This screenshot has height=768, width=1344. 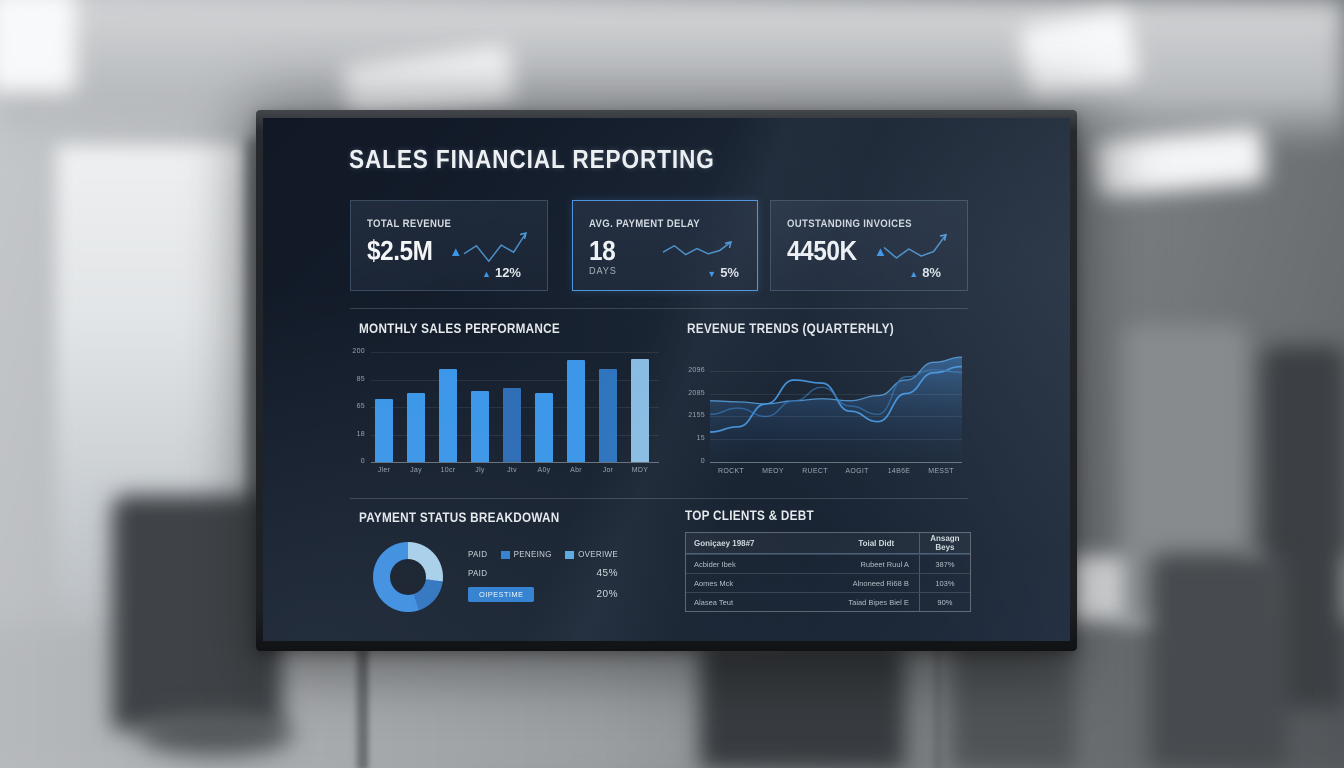 What do you see at coordinates (828, 543) in the screenshot?
I see `table-header-row: Goniçaey 198#7 Toial Didt Ansagn Beys` at bounding box center [828, 543].